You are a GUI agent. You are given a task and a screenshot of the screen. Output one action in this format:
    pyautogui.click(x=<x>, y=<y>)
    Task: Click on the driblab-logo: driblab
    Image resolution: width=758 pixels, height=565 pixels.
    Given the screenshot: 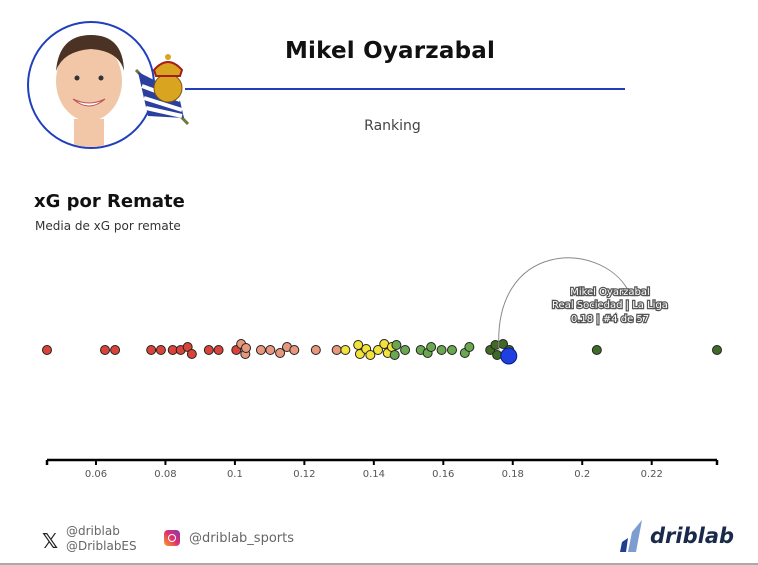 What is the action you would take?
    pyautogui.click(x=678, y=536)
    